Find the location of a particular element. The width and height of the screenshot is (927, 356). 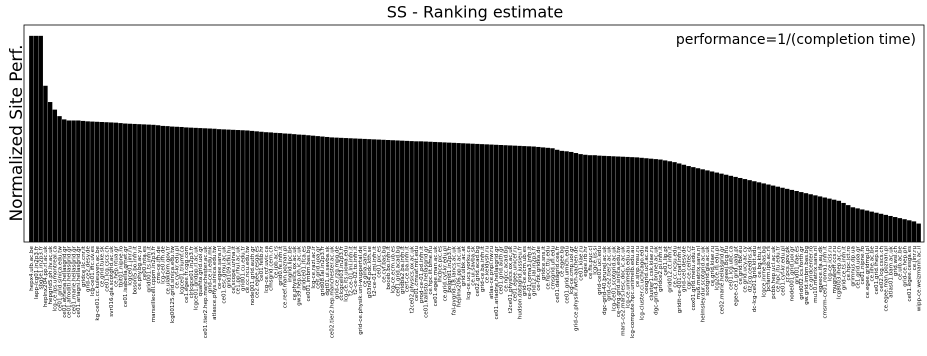

x-tick-label: ce.scope.unina.it is located at coordinates (234, 269).